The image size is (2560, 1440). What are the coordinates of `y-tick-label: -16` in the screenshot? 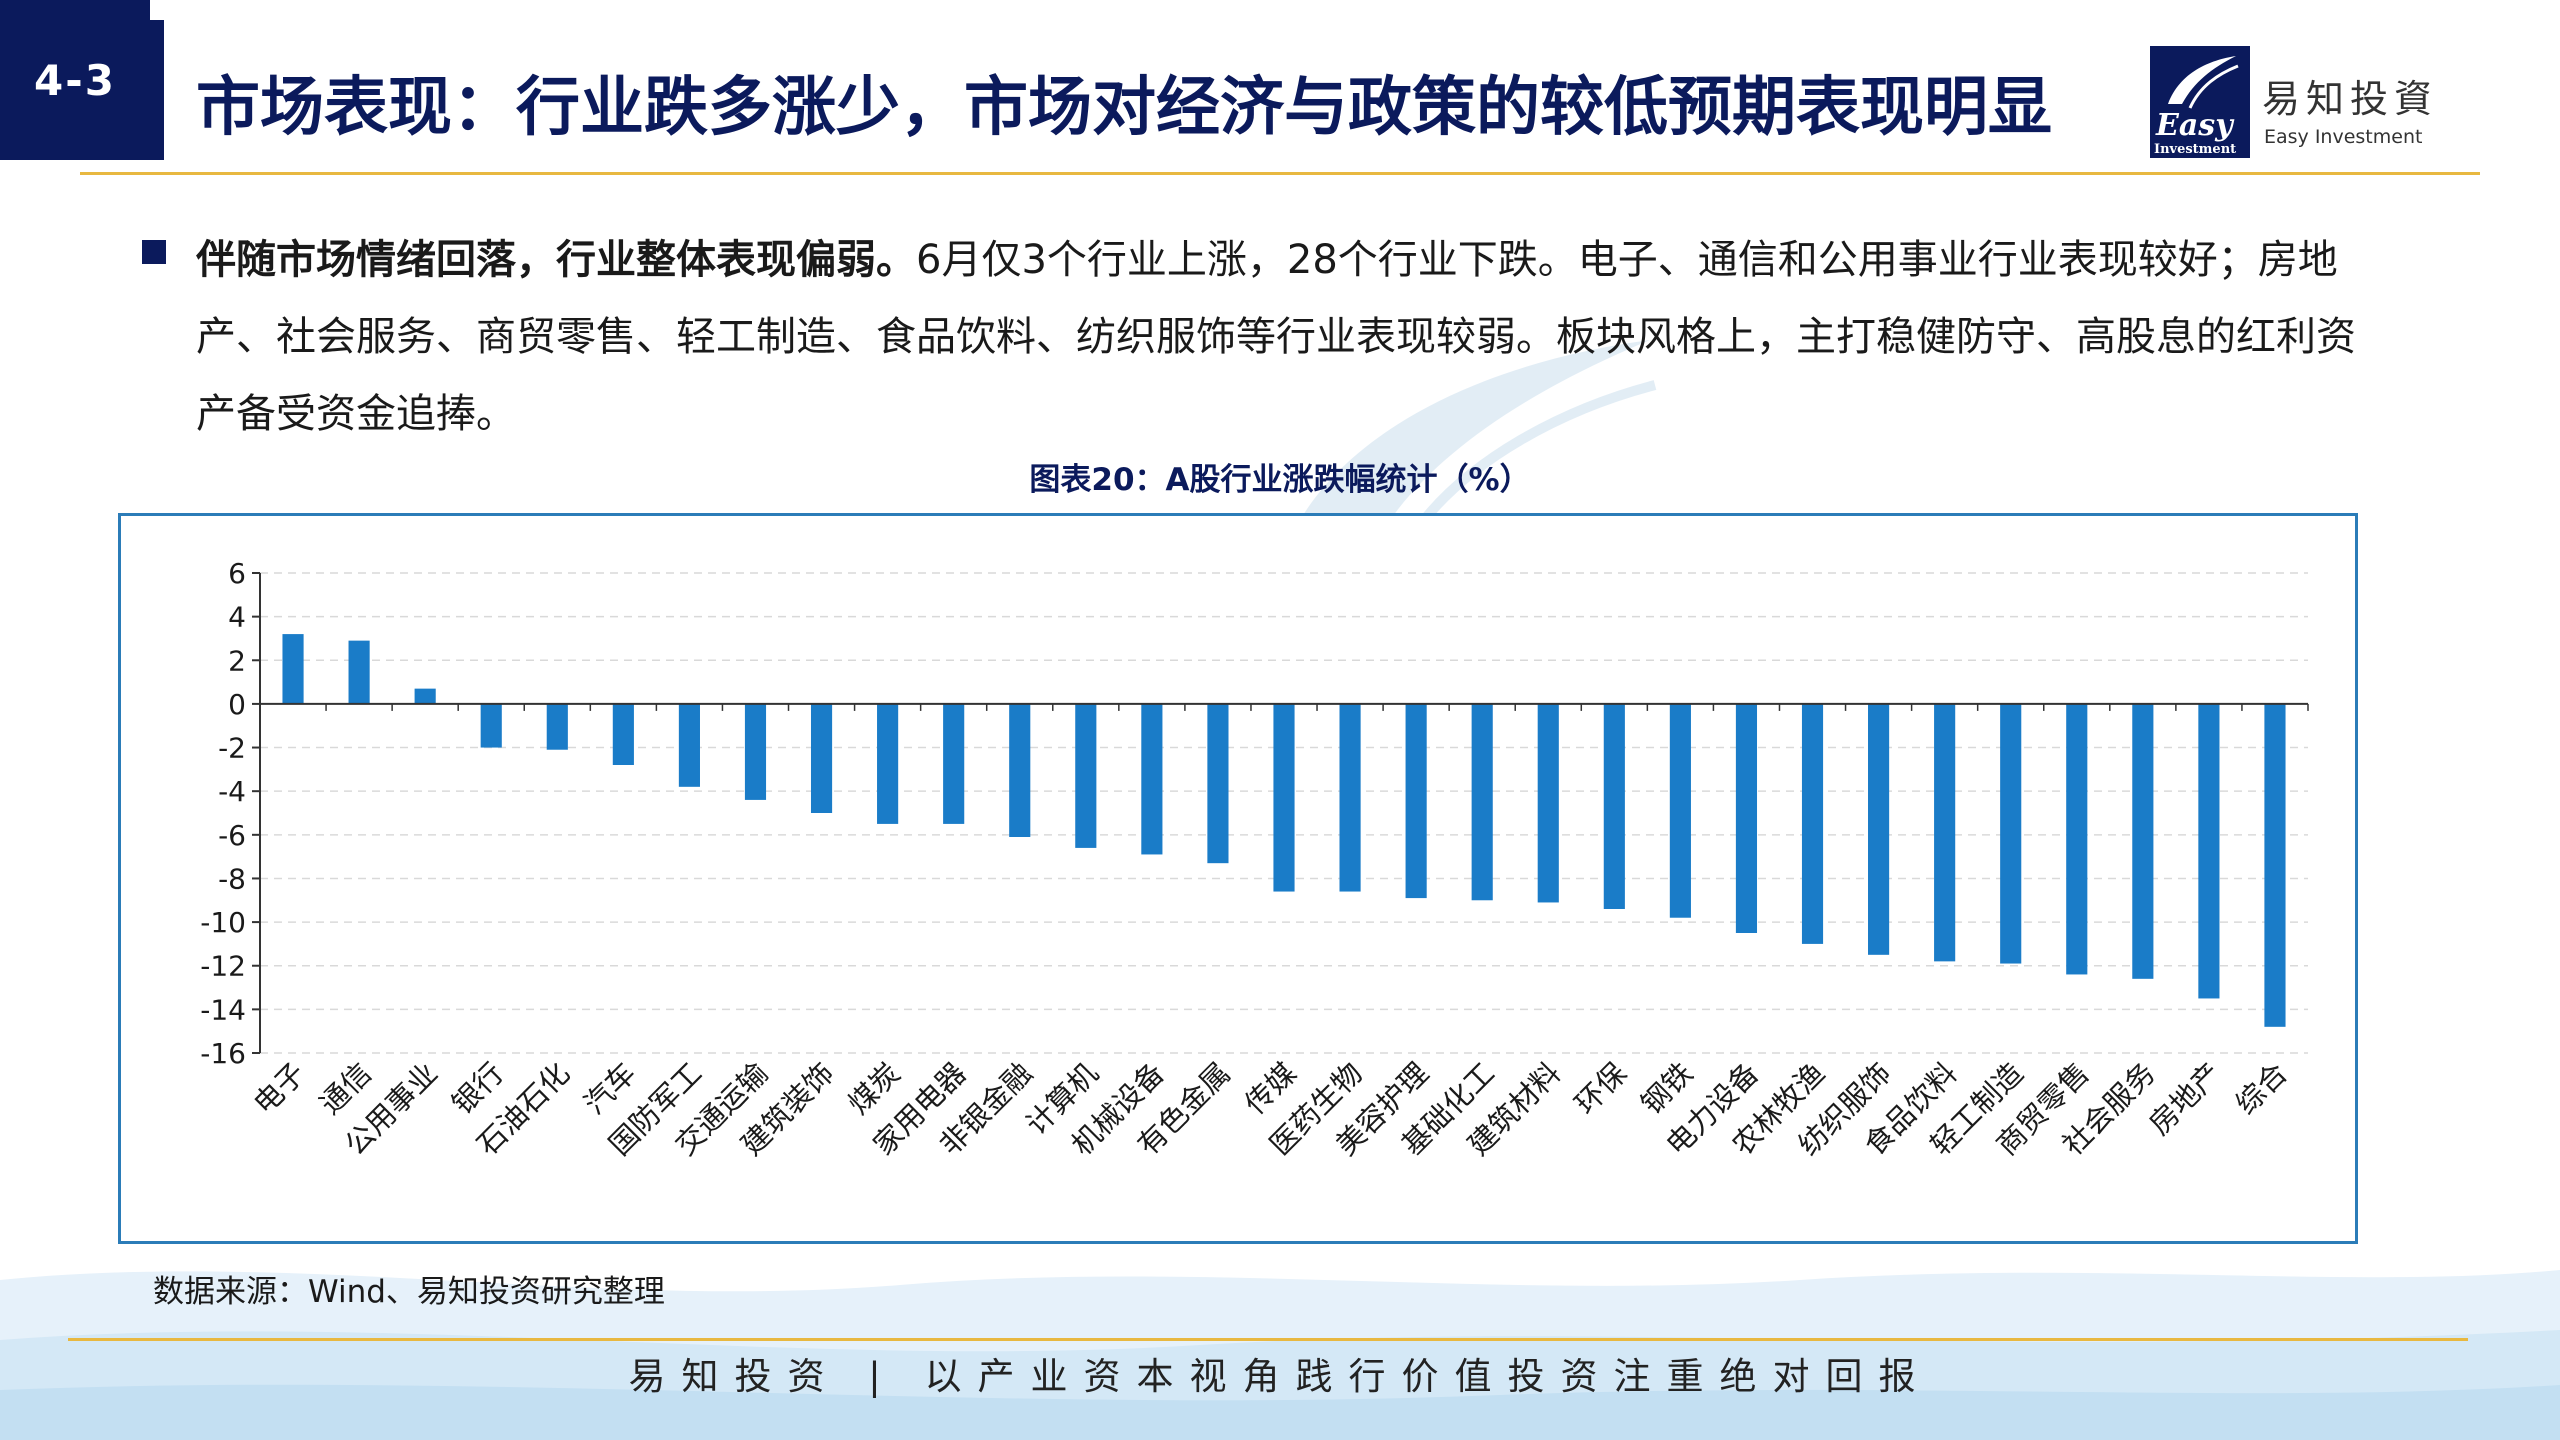 It's located at (223, 1053).